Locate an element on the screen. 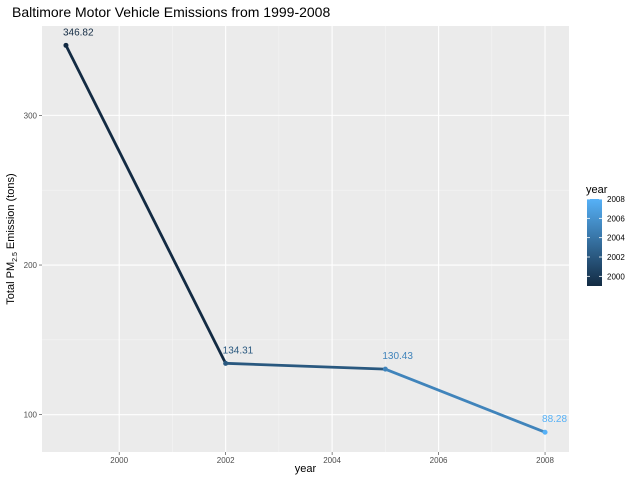 The image size is (640, 480). legend-tick-label: 2006 is located at coordinates (616, 218).